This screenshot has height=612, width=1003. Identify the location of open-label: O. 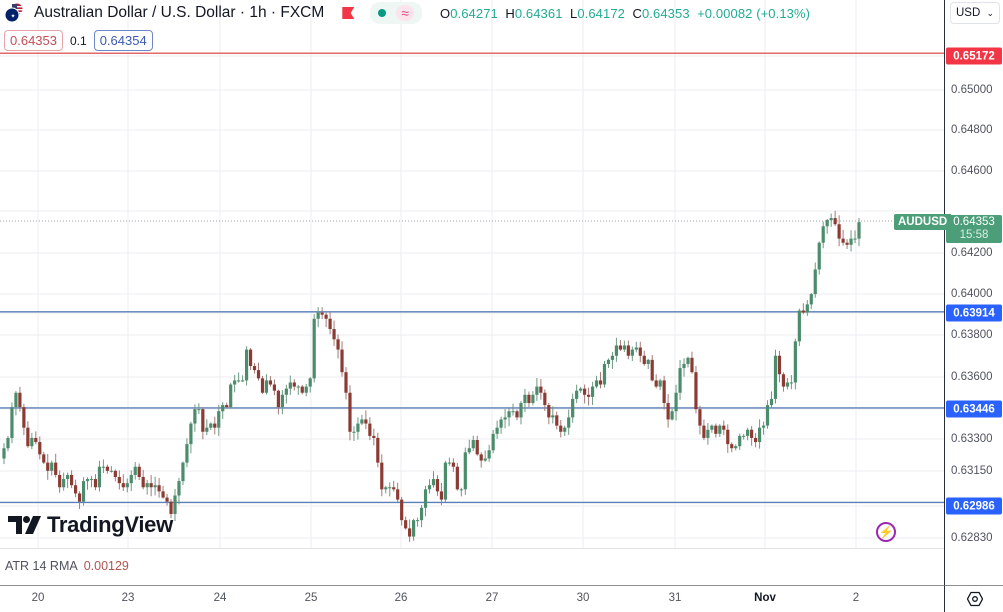
(445, 13).